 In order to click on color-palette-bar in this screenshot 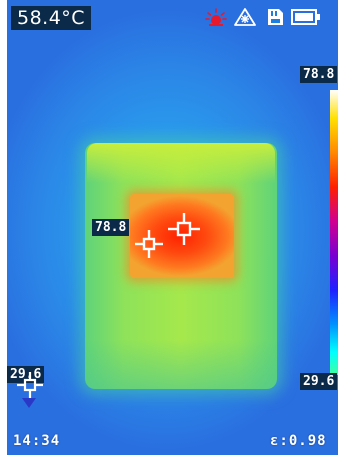, I will do `click(334, 232)`.